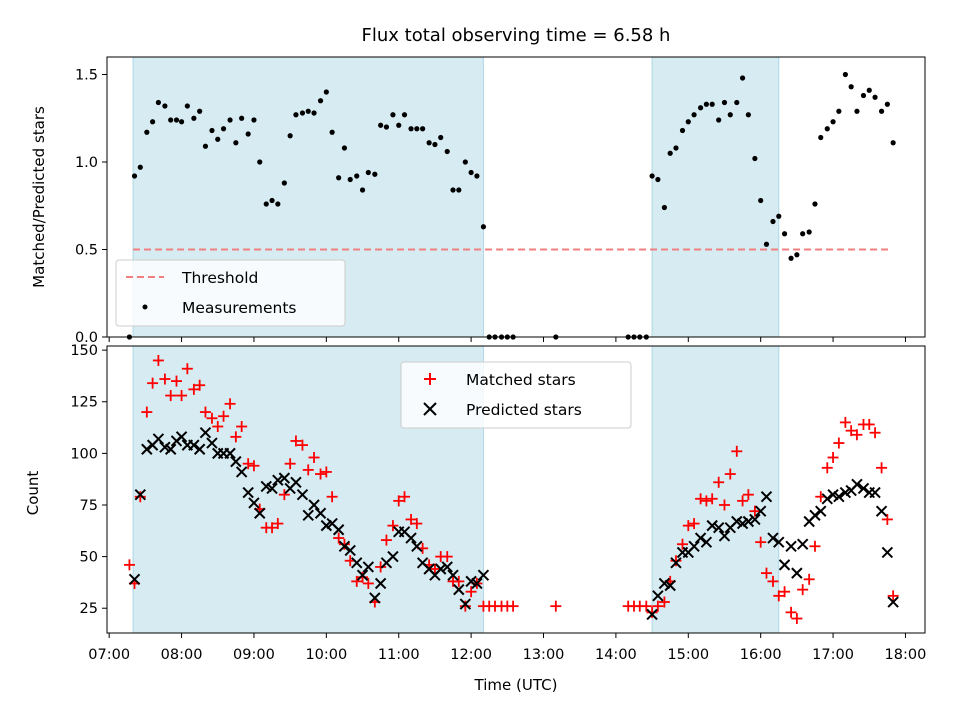  What do you see at coordinates (39, 197) in the screenshot?
I see `top-y-axis-label: Matched/Predicted stars` at bounding box center [39, 197].